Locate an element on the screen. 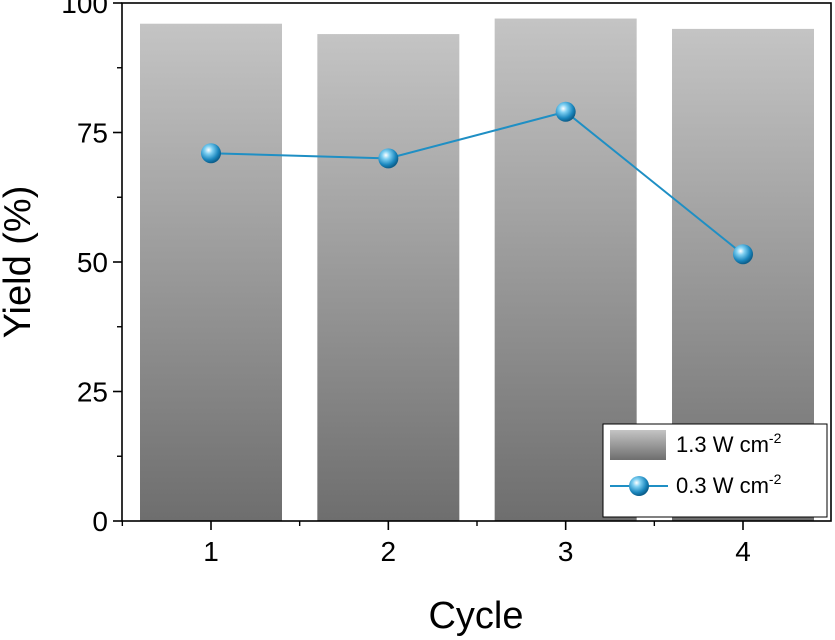 The image size is (835, 640). legend-label-line: 0.3 W cm-2 is located at coordinates (729, 484).